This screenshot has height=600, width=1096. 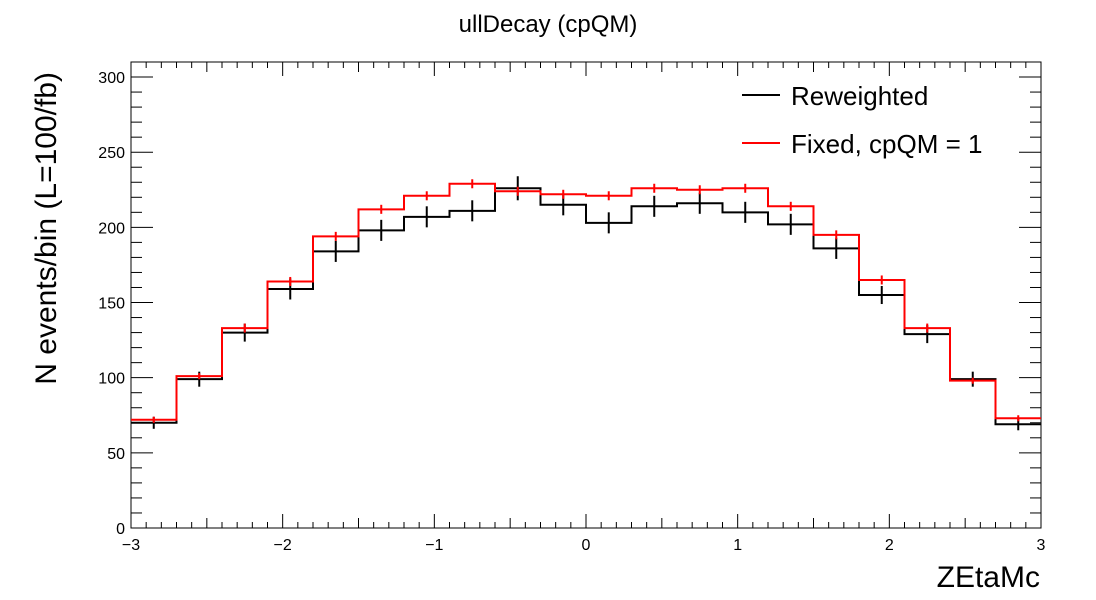 What do you see at coordinates (862, 120) in the screenshot?
I see `legend: Reweighted Fixed, cpQM = 1` at bounding box center [862, 120].